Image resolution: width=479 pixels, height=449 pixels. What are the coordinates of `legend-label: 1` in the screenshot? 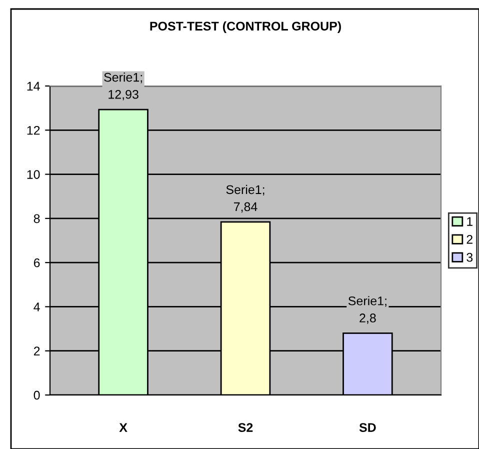 It's located at (469, 221).